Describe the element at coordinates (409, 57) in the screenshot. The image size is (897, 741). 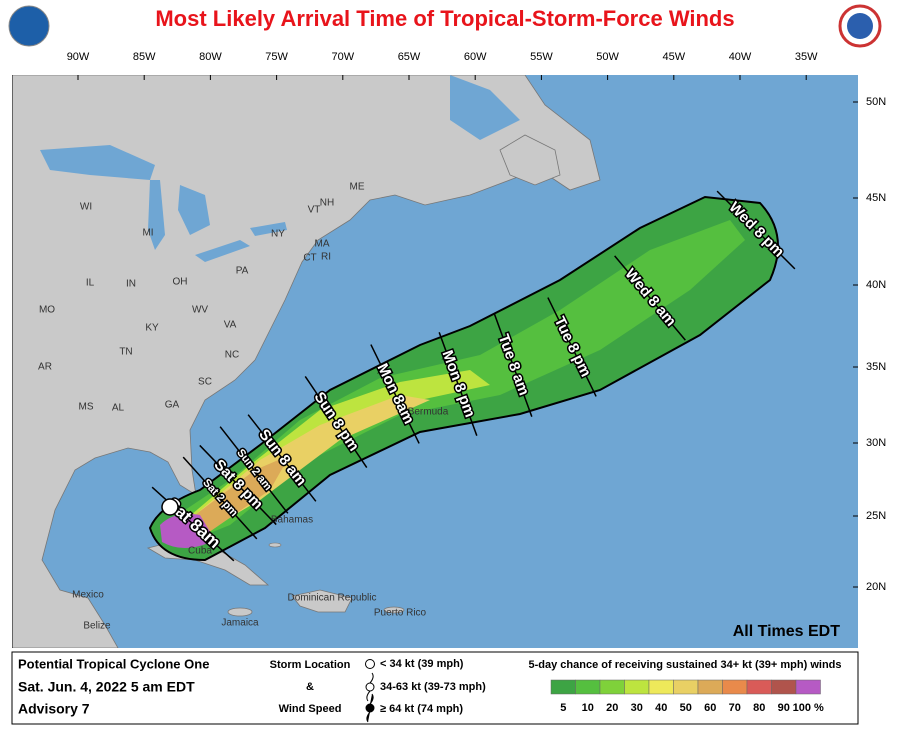
I see `longitude-label: 65W` at that location.